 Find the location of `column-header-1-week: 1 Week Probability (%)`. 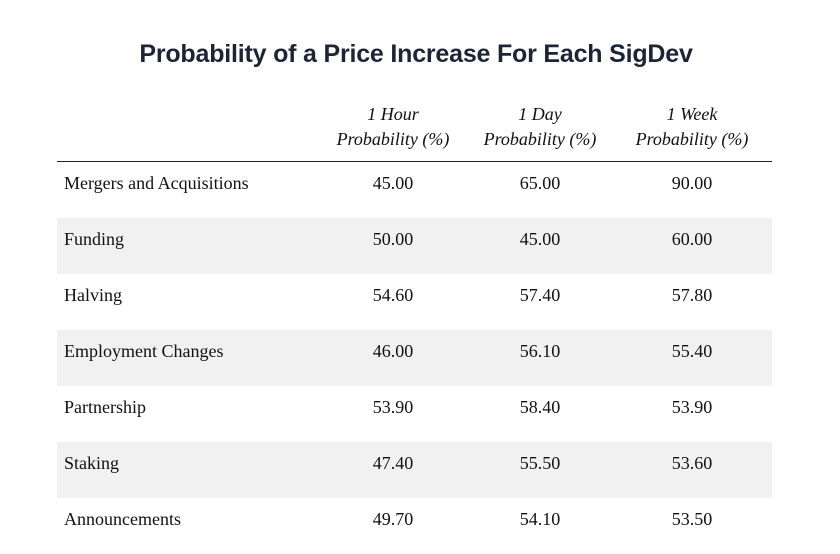

column-header-1-week: 1 Week Probability (%) is located at coordinates (692, 127).